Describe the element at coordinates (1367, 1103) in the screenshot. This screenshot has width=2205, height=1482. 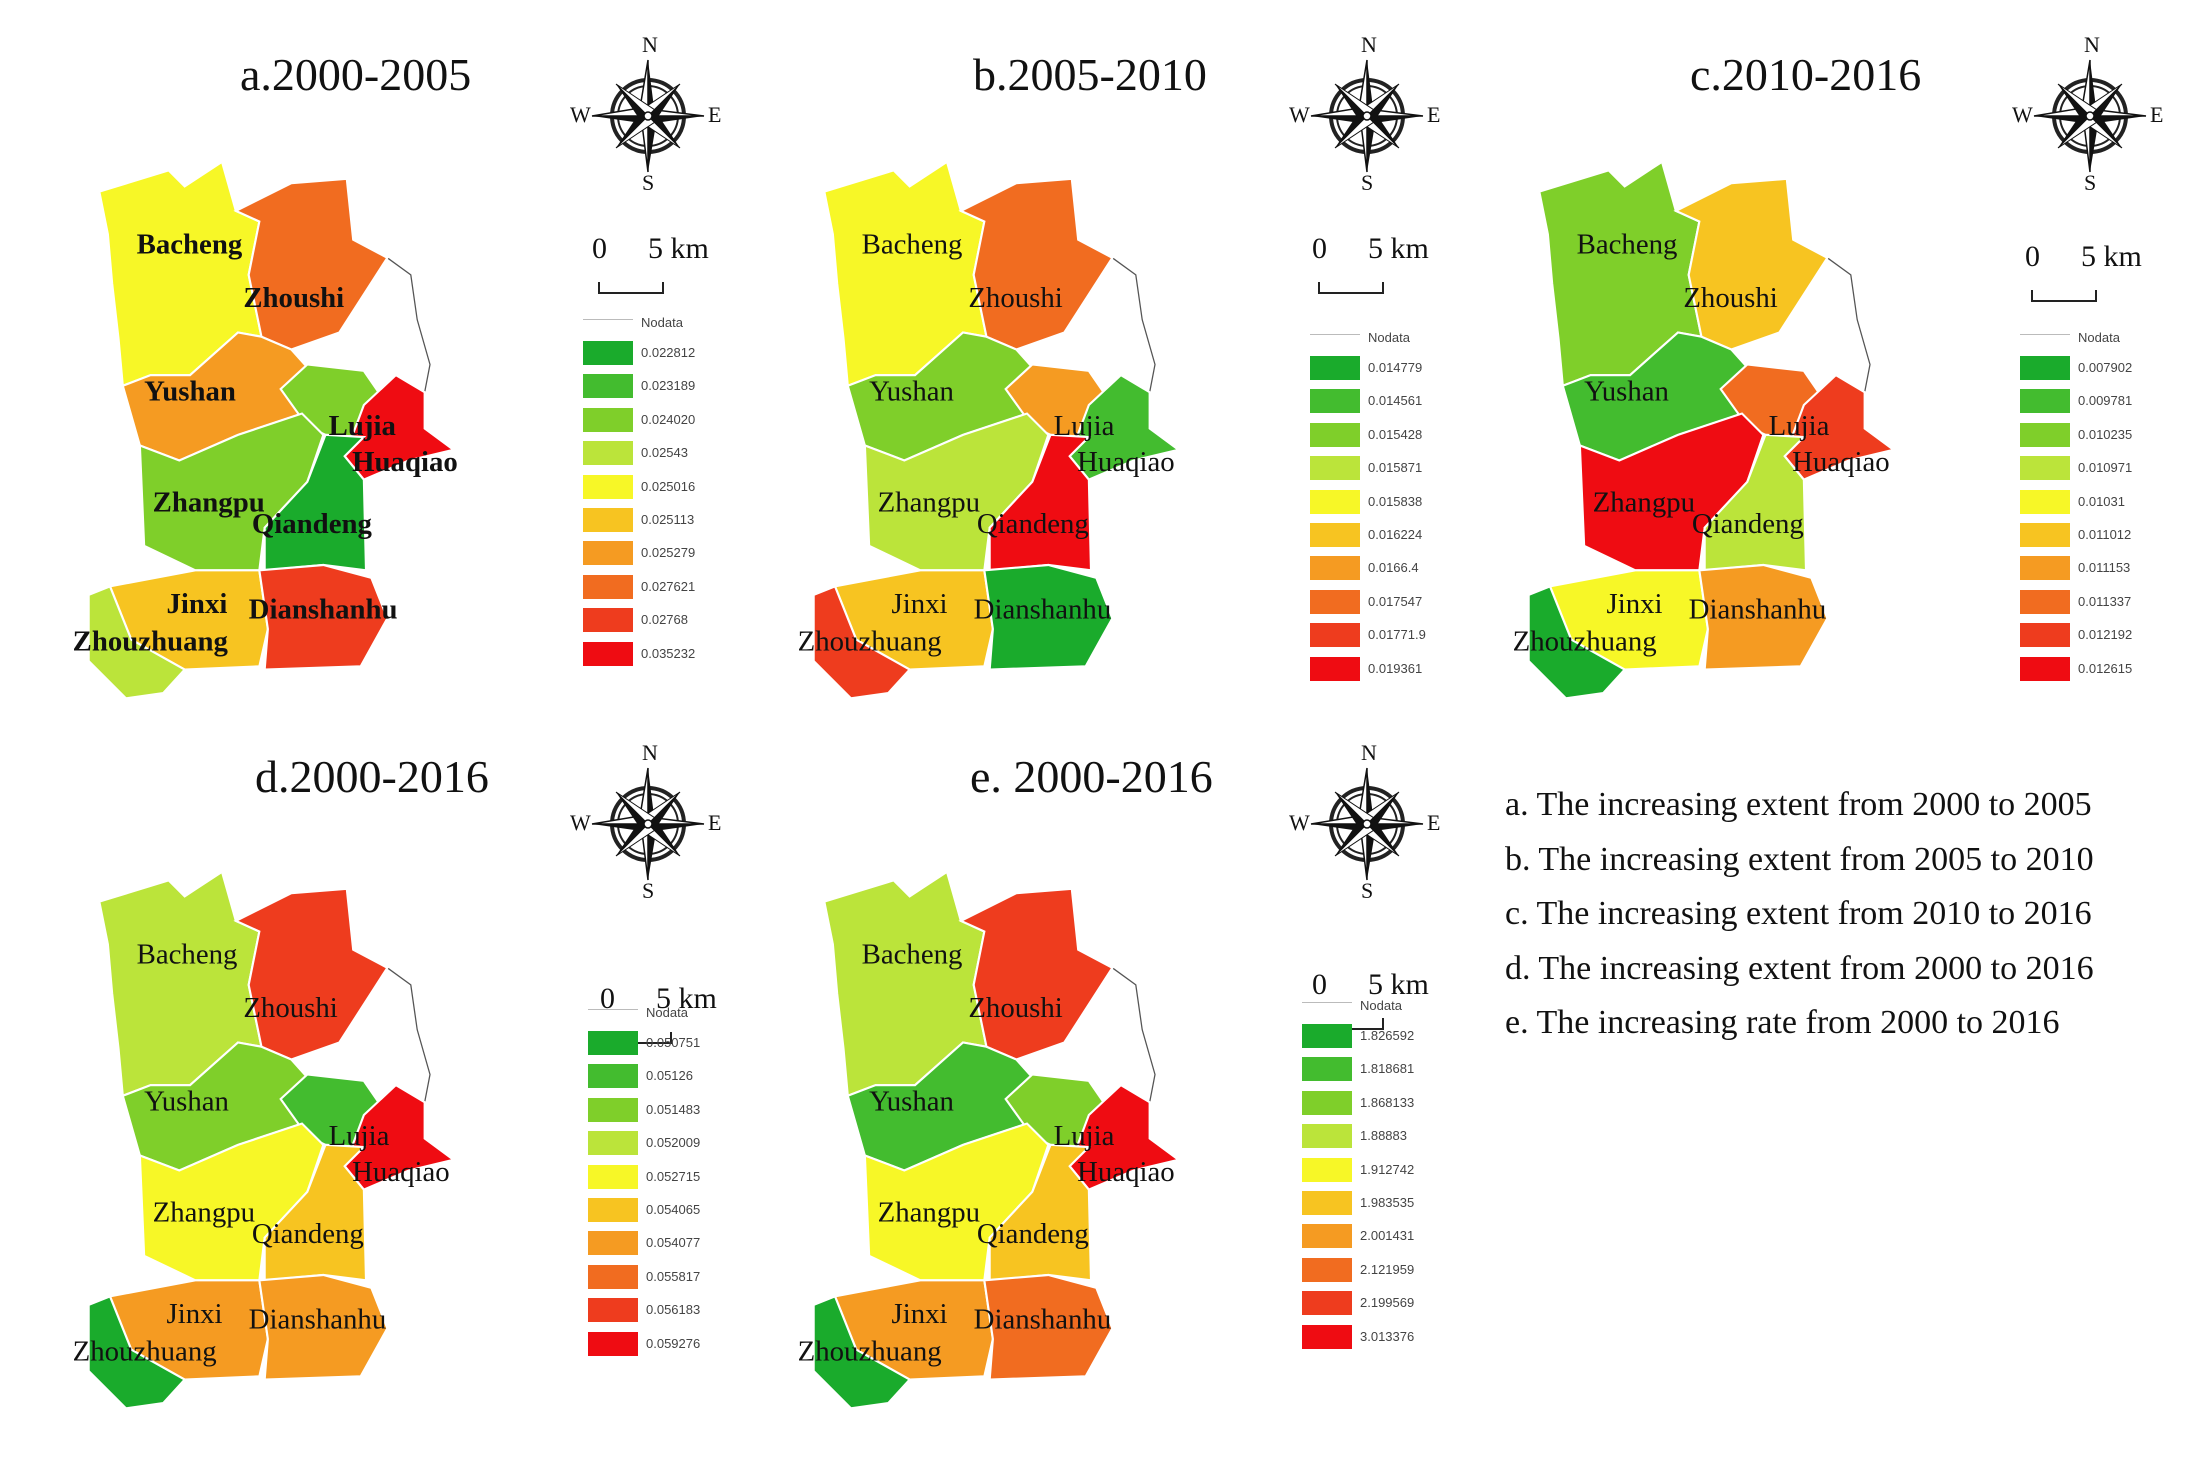
I see `legend-row: 1.868133` at that location.